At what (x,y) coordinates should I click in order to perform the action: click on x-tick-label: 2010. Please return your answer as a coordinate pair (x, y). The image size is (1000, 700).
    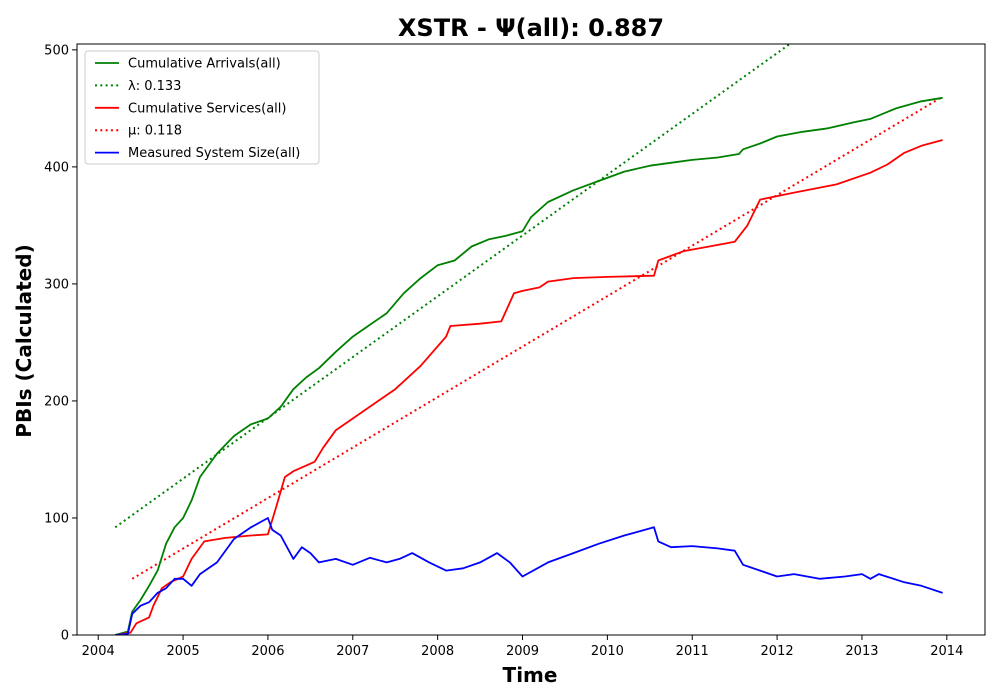
    Looking at the image, I should click on (607, 651).